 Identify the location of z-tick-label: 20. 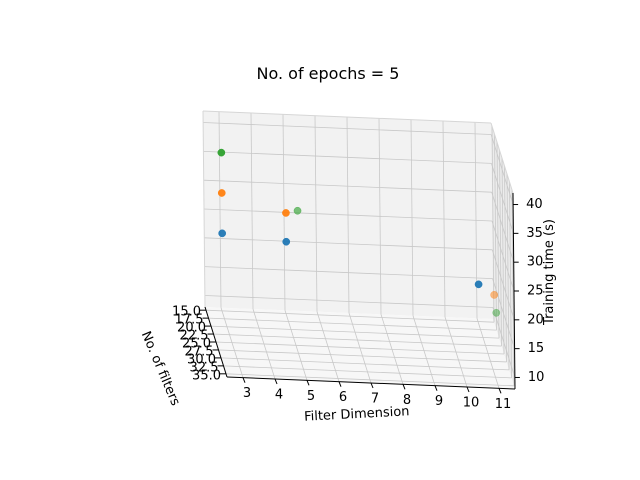
(535, 319).